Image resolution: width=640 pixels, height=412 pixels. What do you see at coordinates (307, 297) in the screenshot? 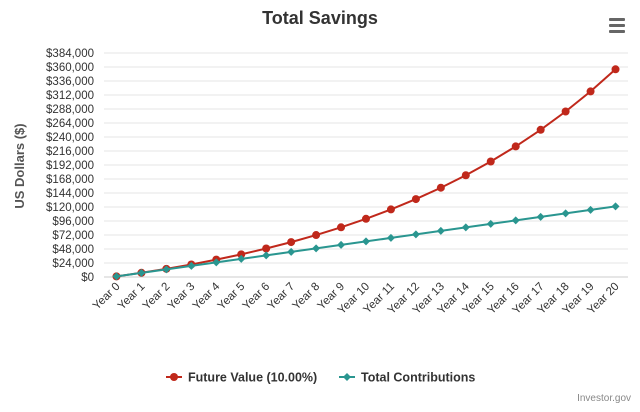
I see `x-tick-label: Year 8` at bounding box center [307, 297].